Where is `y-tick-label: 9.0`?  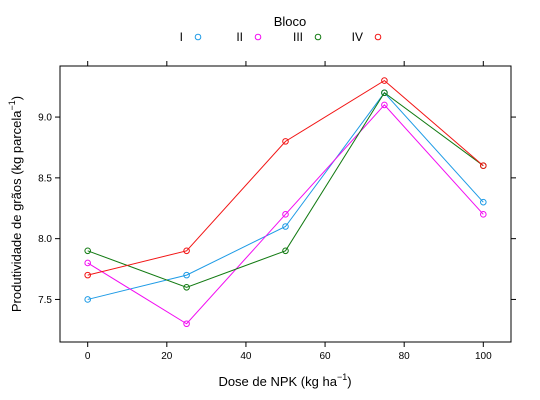 y-tick-label: 9.0 is located at coordinates (45, 118).